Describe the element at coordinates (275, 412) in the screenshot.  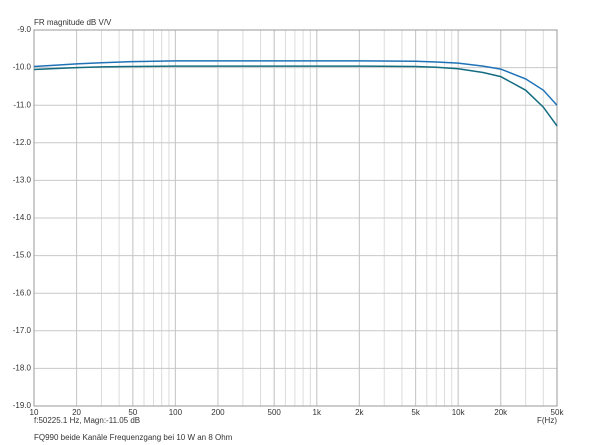
I see `x-tick-label: 500` at that location.